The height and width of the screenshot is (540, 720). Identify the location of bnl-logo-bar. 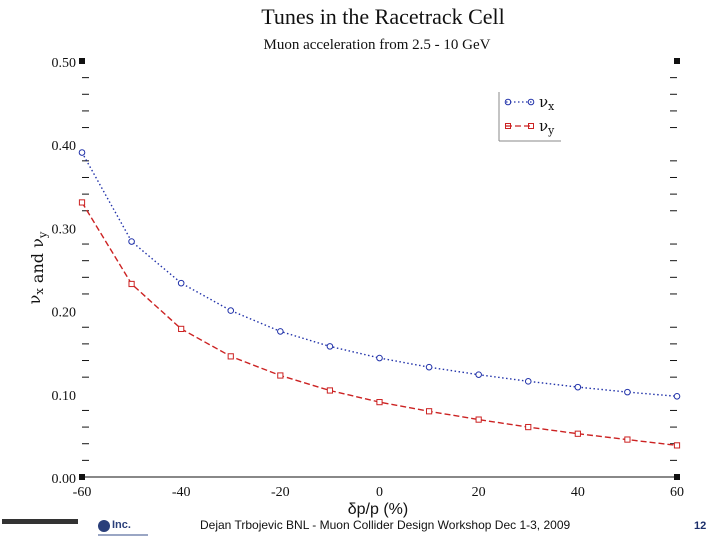
(40, 521).